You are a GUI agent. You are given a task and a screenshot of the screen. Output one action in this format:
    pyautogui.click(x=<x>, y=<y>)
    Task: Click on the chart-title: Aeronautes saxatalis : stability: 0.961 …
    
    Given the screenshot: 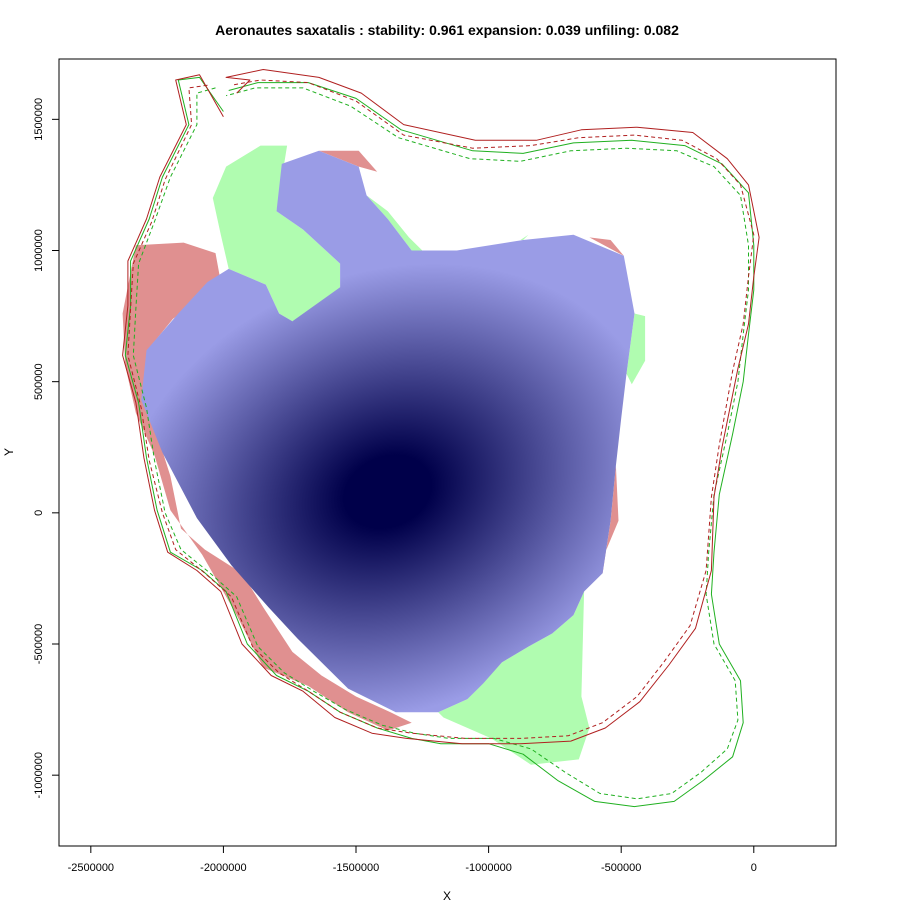 What is the action you would take?
    pyautogui.click(x=447, y=30)
    